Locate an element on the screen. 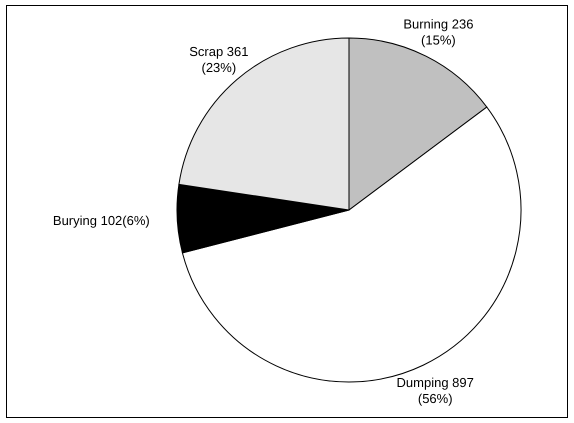  slice-label: Burying 102(6%) is located at coordinates (101, 220).